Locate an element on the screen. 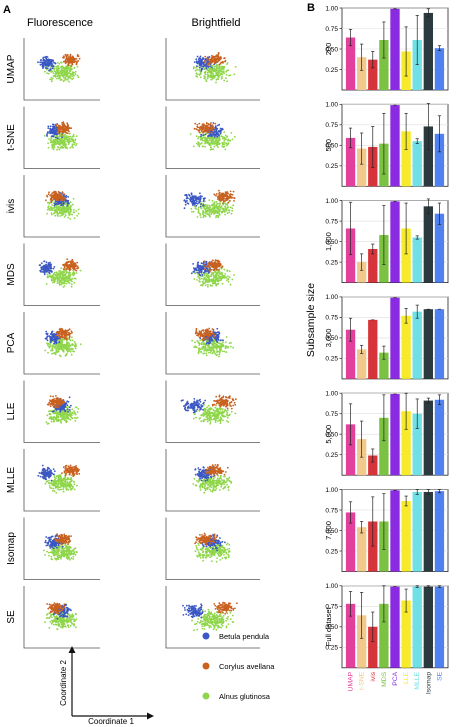 This screenshot has height=727, width=474. scatter-panel-ivis-brightfield is located at coordinates (212, 206).